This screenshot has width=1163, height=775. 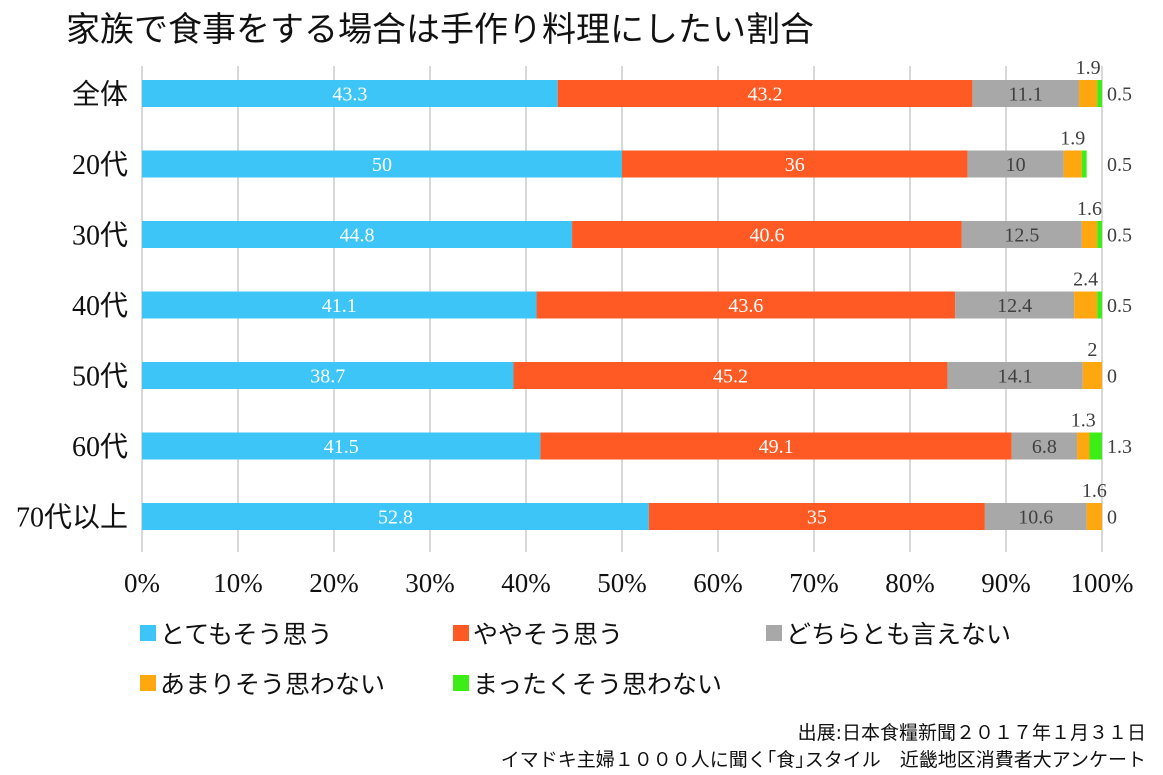 I want to click on data-label: 45.2, so click(x=730, y=377).